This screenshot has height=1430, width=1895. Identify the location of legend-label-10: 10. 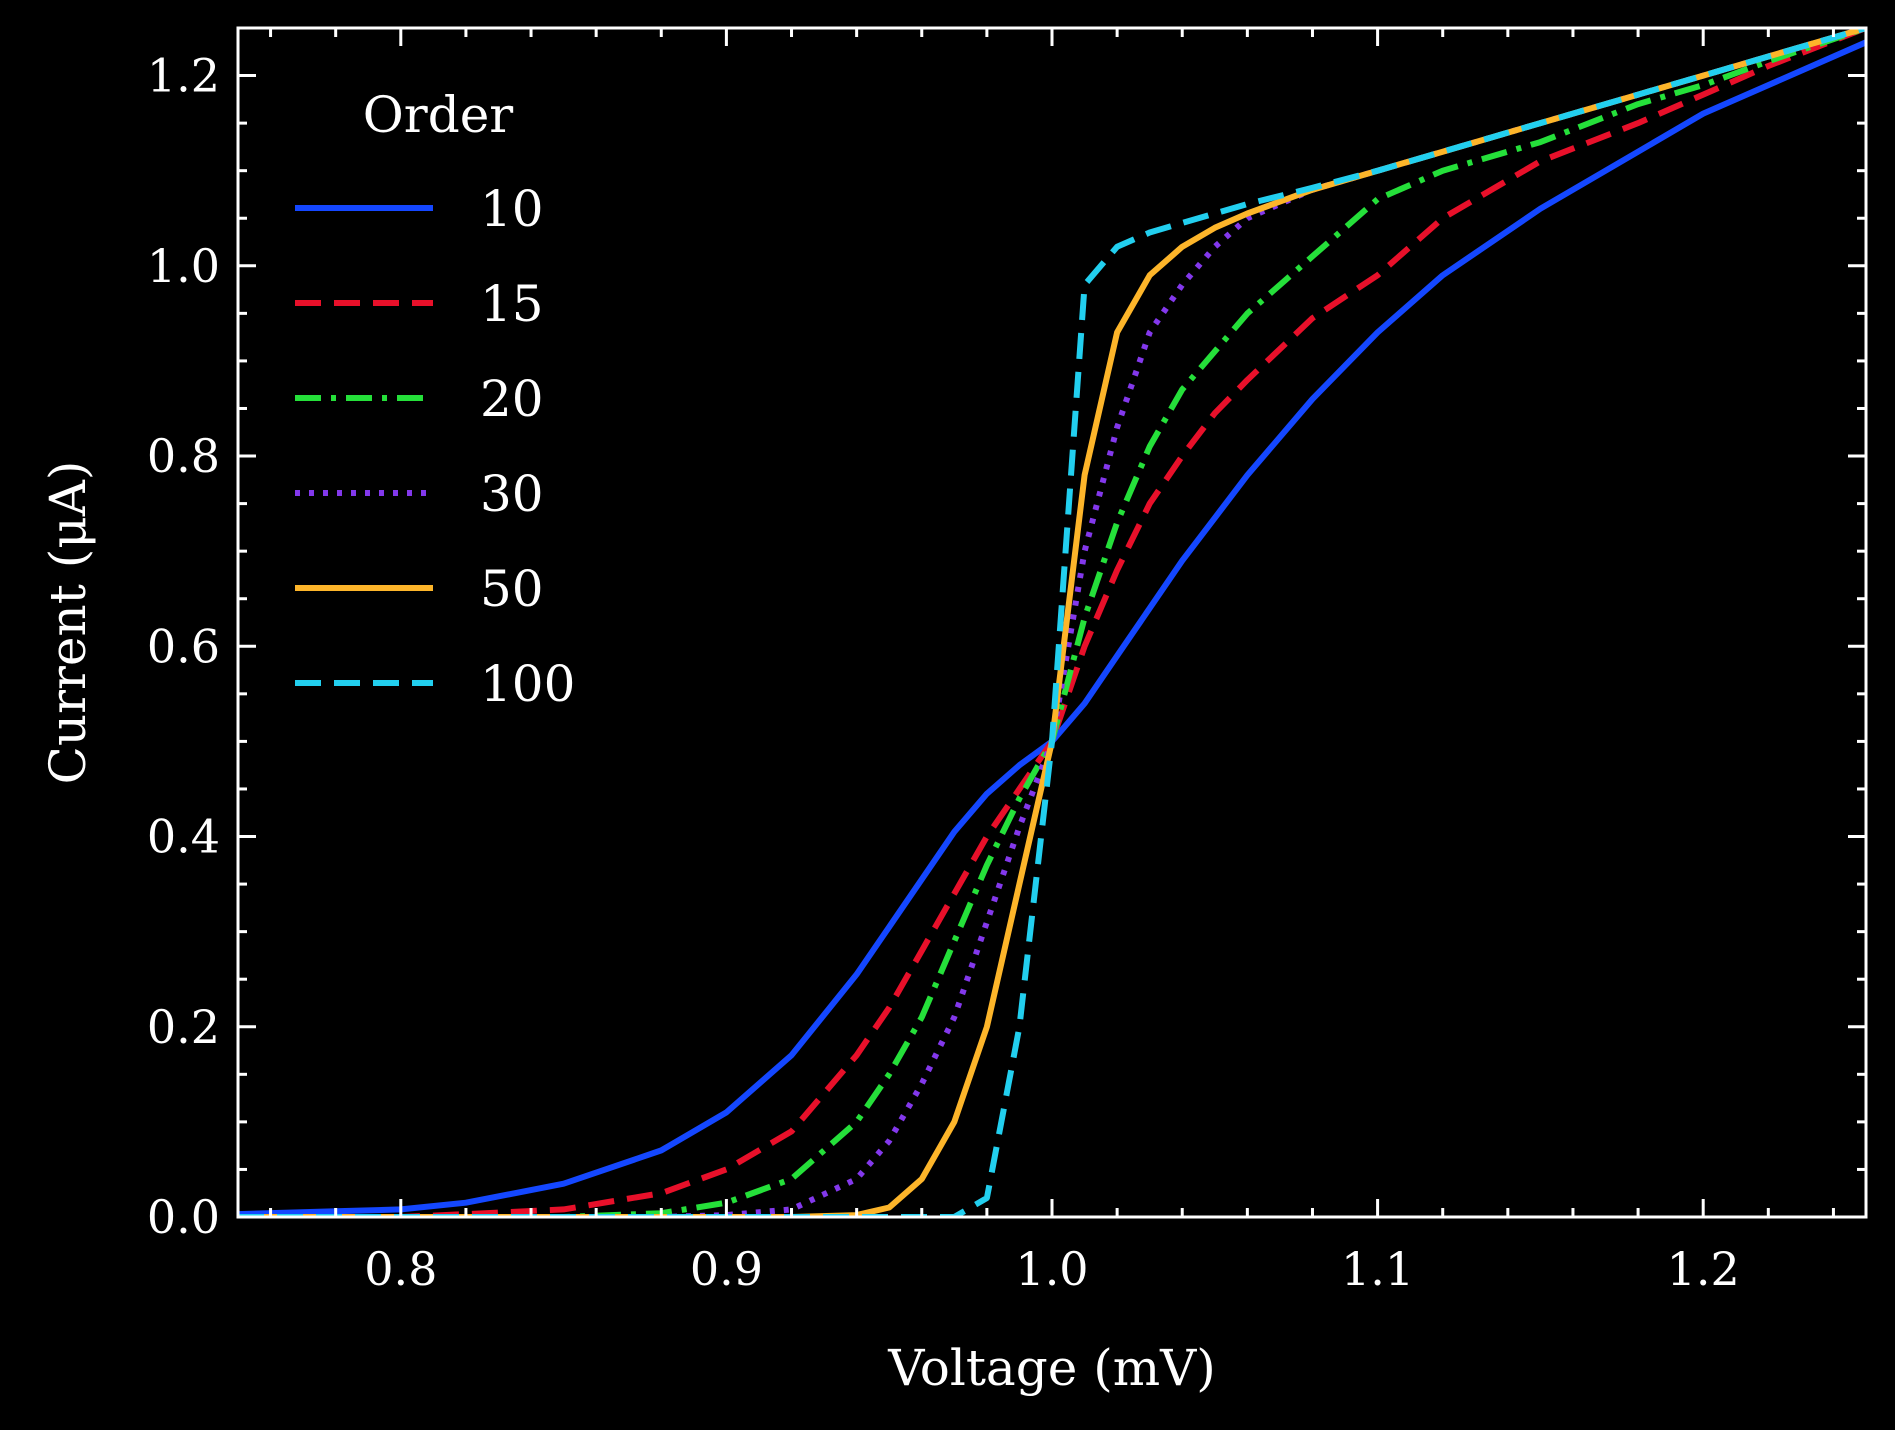
(512, 209).